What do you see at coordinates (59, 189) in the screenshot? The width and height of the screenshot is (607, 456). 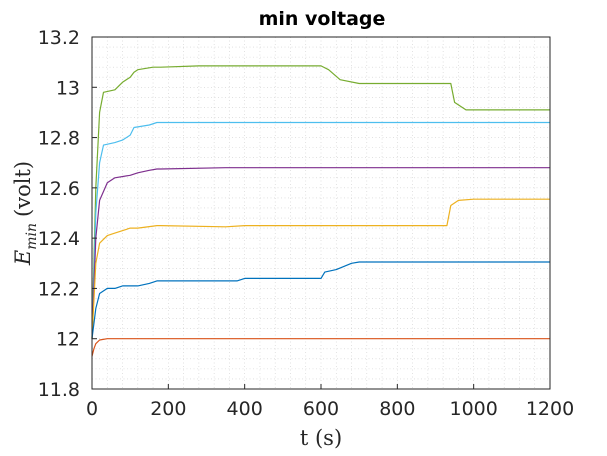 I see `y-tick-label: 12.6` at bounding box center [59, 189].